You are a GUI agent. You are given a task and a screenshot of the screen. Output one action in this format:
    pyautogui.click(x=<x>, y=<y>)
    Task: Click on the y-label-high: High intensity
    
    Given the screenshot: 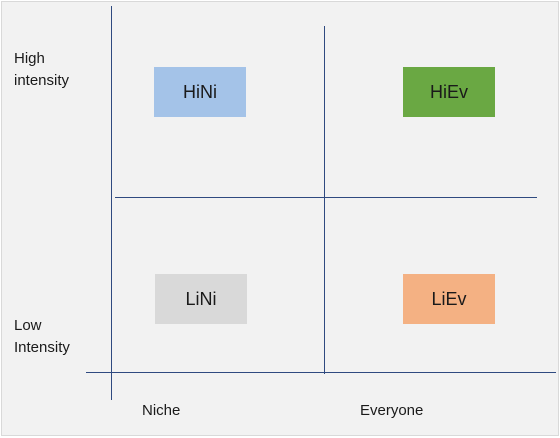 What is the action you would take?
    pyautogui.click(x=41, y=70)
    